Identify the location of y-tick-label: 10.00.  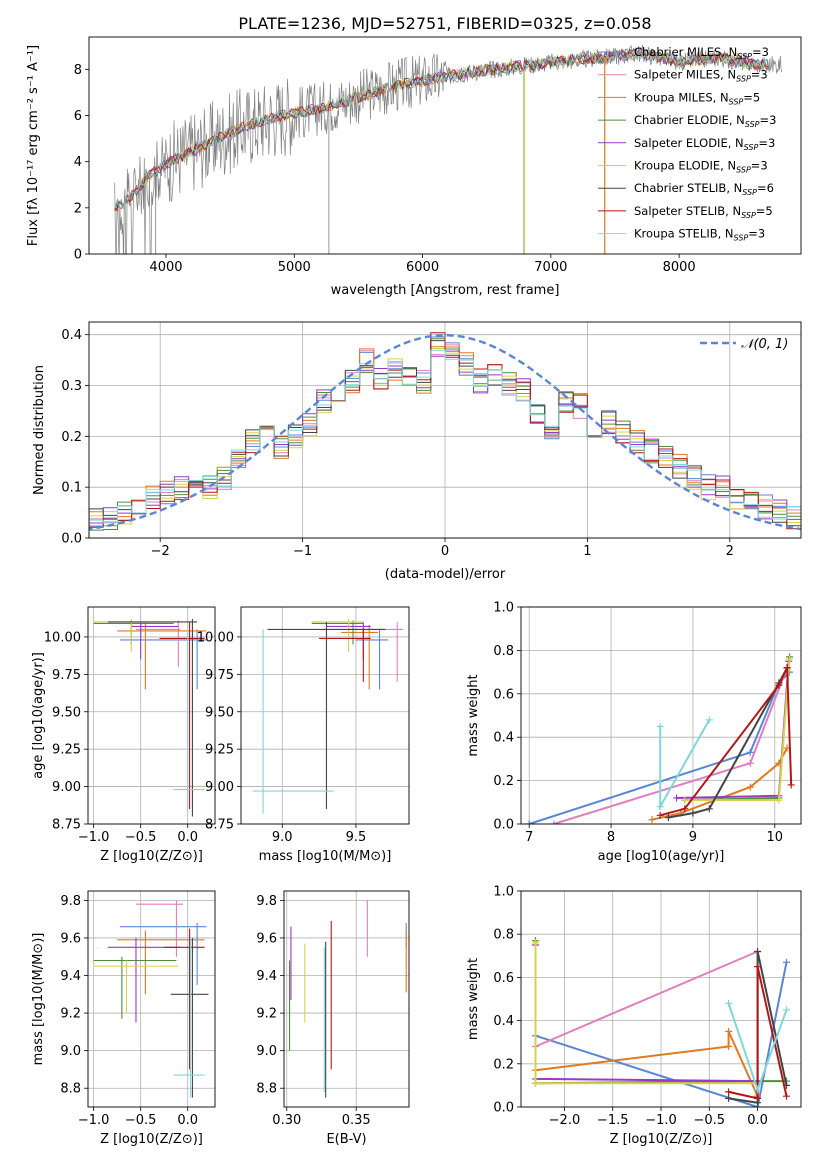
(62, 637).